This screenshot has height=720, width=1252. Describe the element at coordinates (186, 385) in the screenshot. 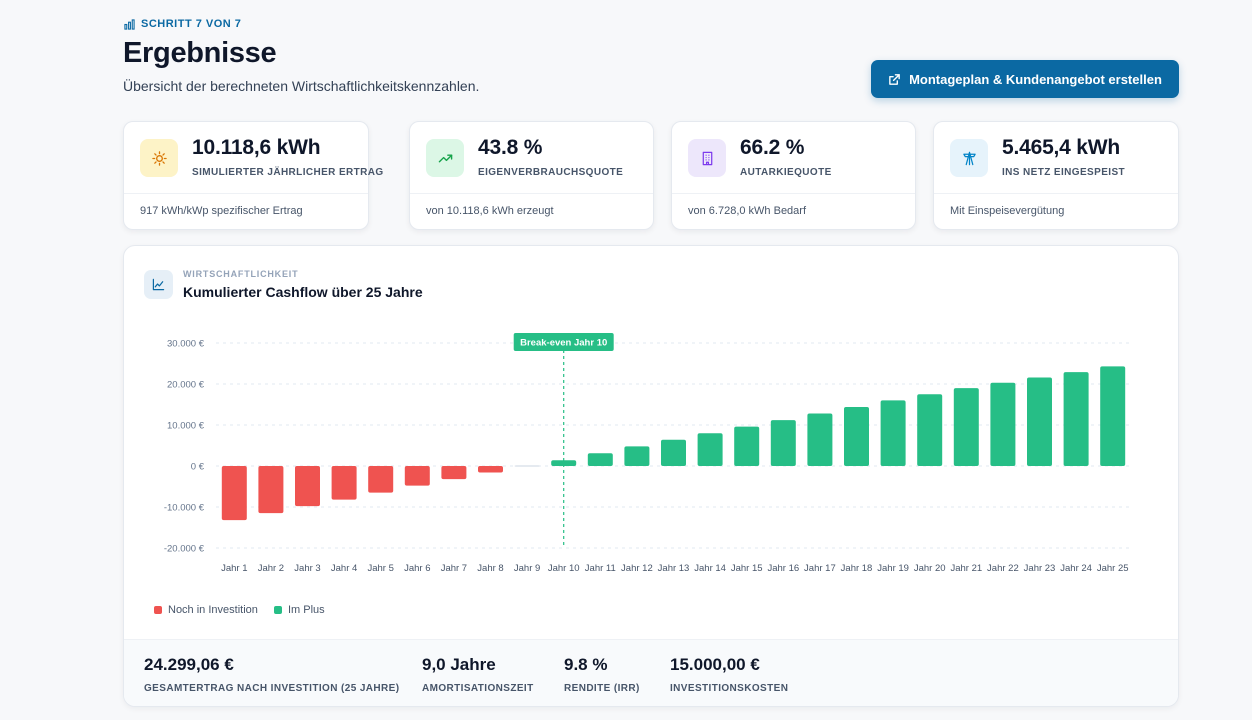

I see `y-tick-label: 20.000 €` at that location.